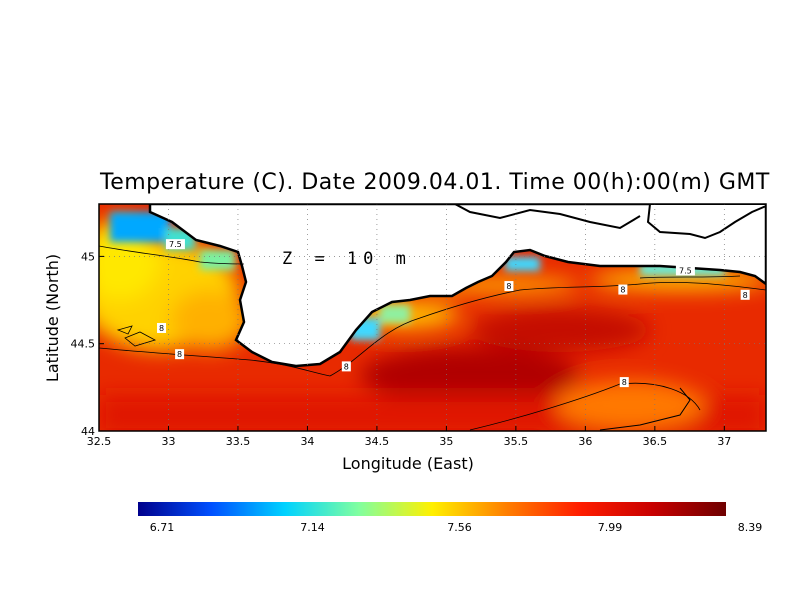 The width and height of the screenshot is (800, 600). I want to click on contour-8-south, so click(585, 406).